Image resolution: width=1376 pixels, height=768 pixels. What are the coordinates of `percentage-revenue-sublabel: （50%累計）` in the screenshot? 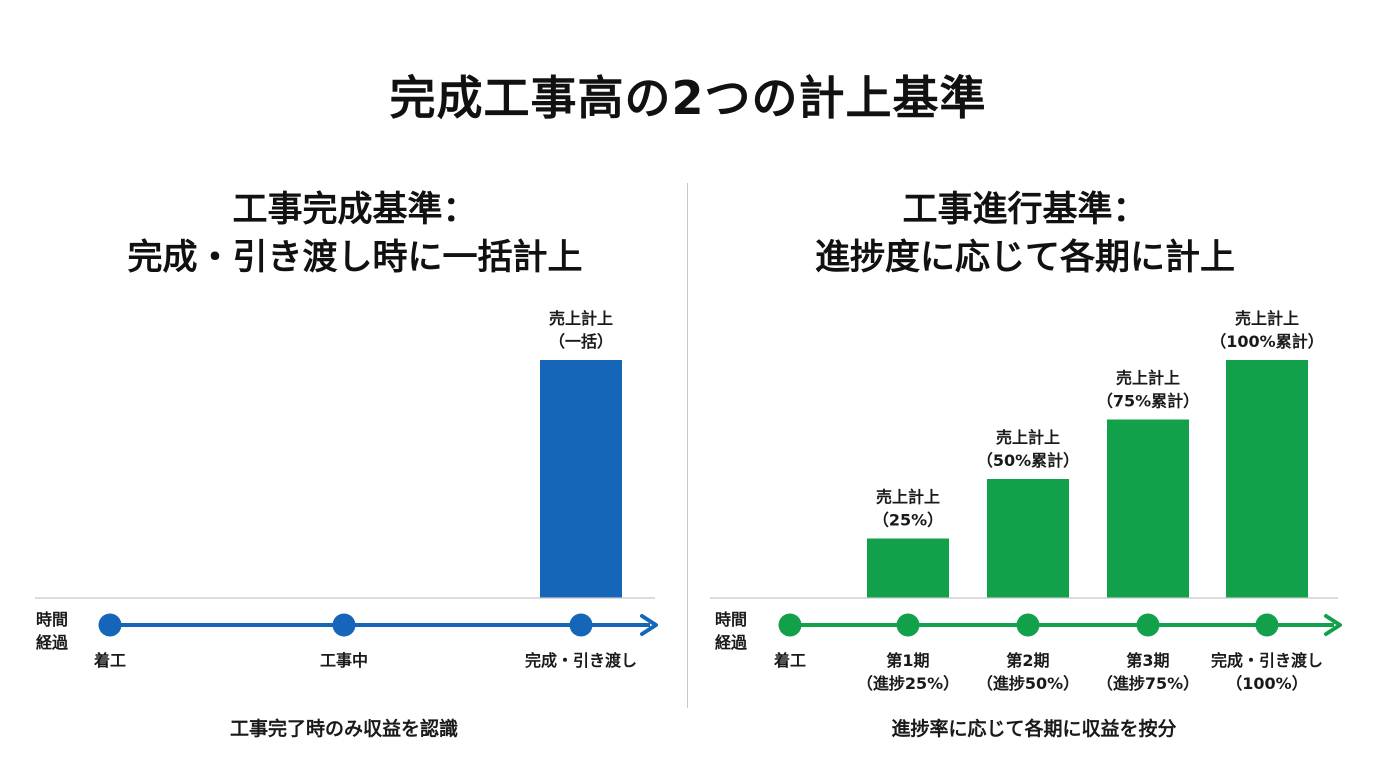 It's located at (1028, 460).